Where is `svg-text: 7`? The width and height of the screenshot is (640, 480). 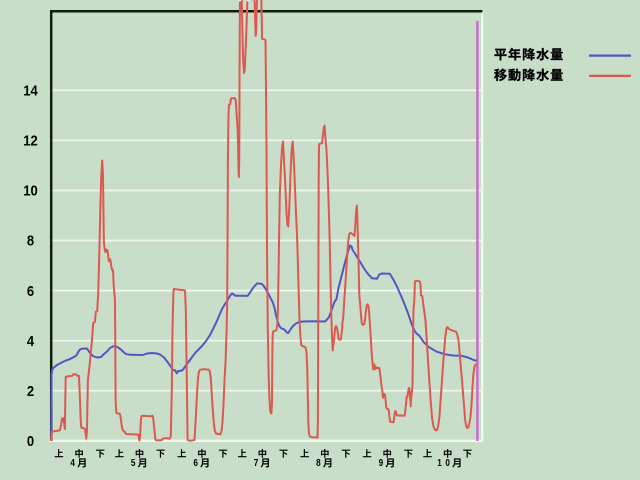 svg-text: 7 is located at coordinates (256, 462).